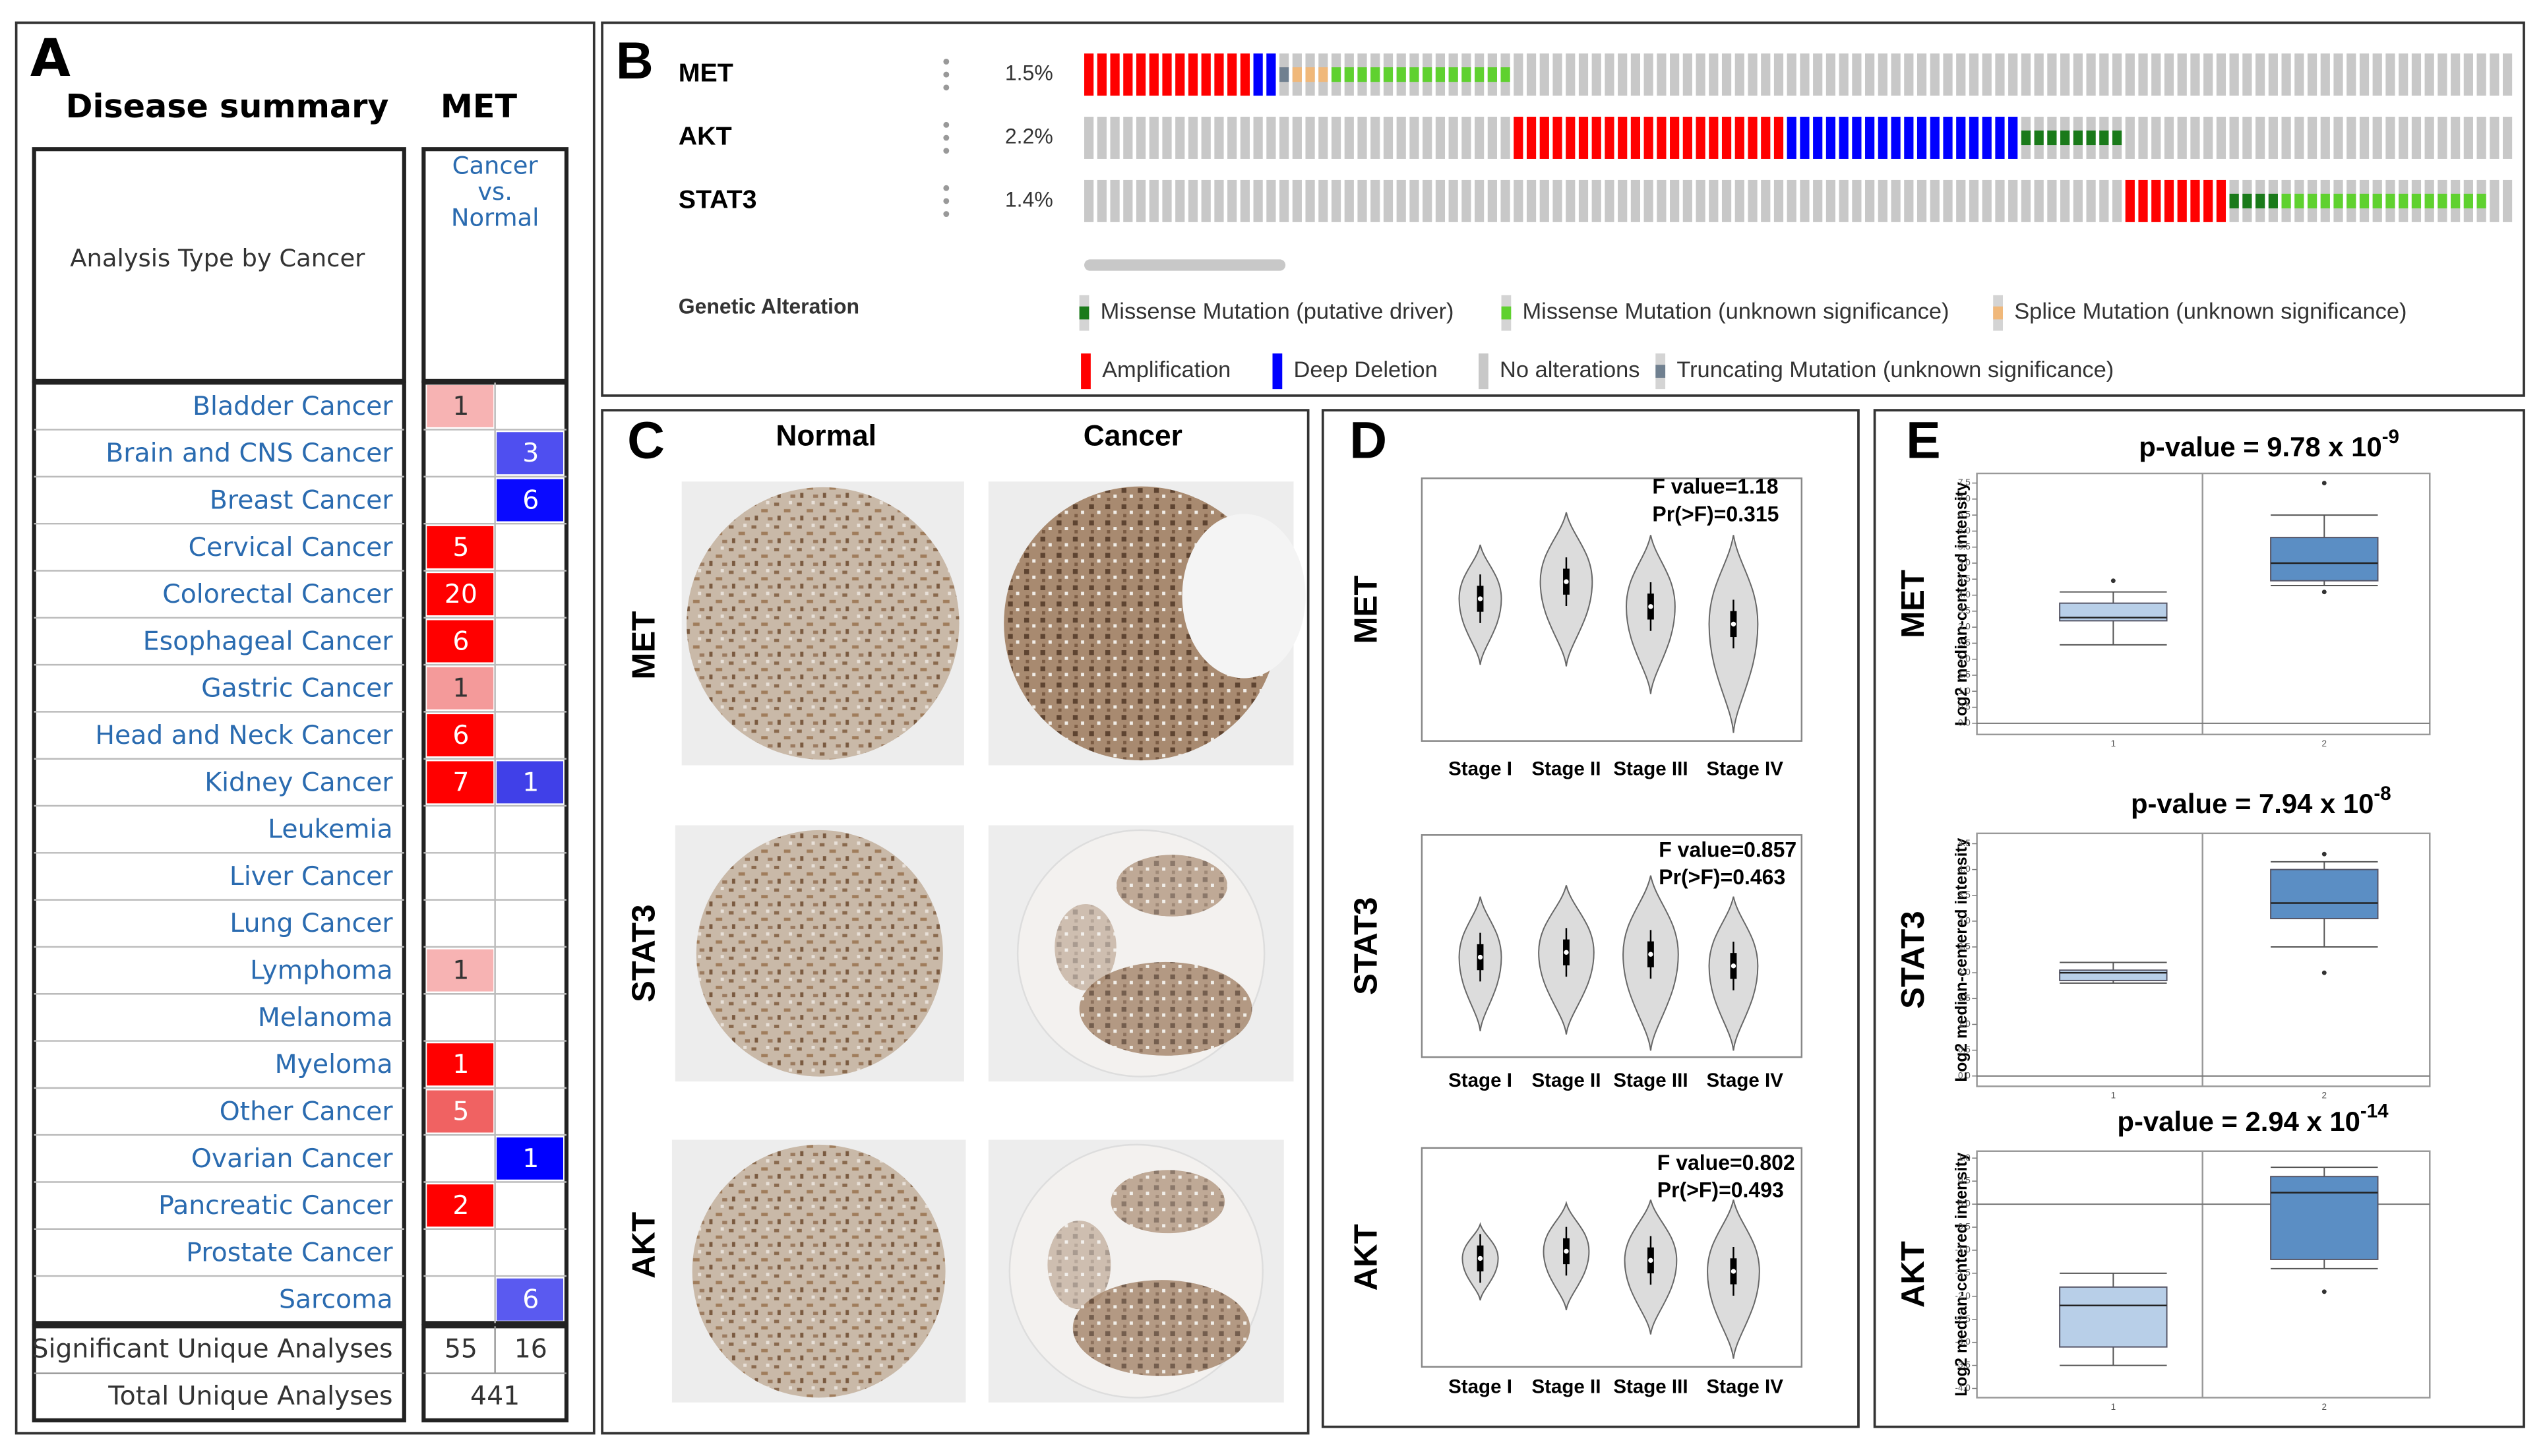  I want to click on cancer-label: Bladder Cancer, so click(293, 406).